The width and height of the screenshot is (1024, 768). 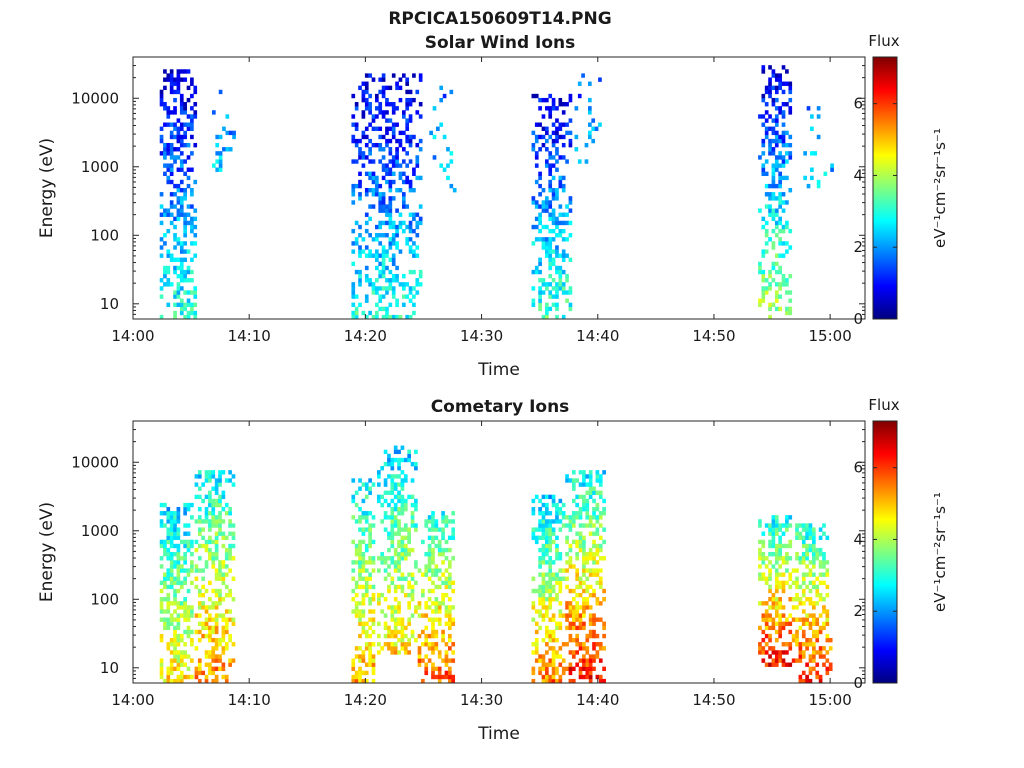 I want to click on figure-title: RPCICA150609T14.PNG, so click(x=499, y=19).